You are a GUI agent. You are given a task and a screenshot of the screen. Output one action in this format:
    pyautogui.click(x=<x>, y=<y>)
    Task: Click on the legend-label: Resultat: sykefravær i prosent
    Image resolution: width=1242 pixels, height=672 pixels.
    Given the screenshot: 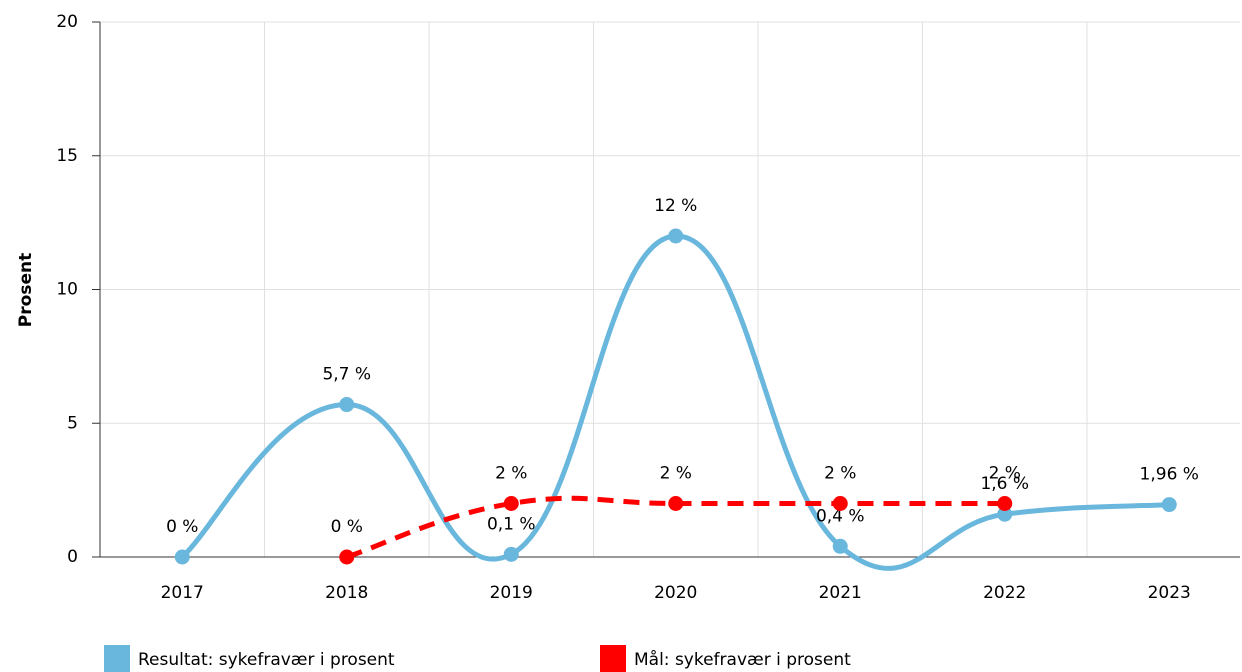 What is the action you would take?
    pyautogui.click(x=266, y=660)
    